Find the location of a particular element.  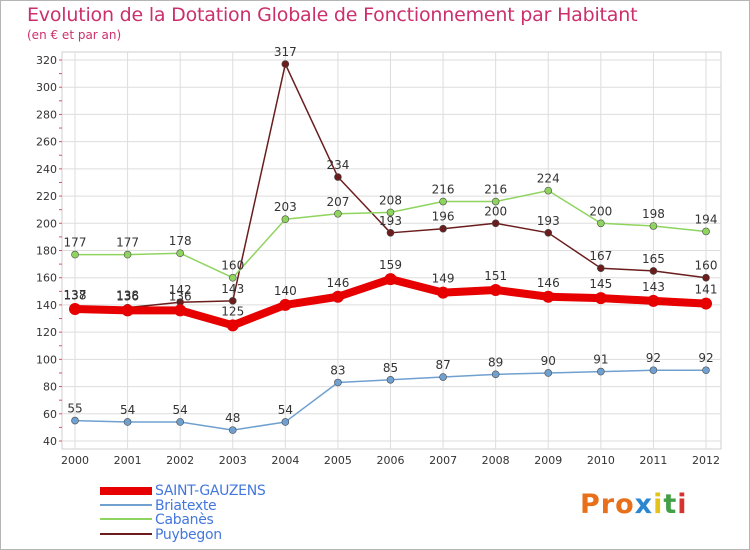

y-tick-label: 180 is located at coordinates (46, 251).